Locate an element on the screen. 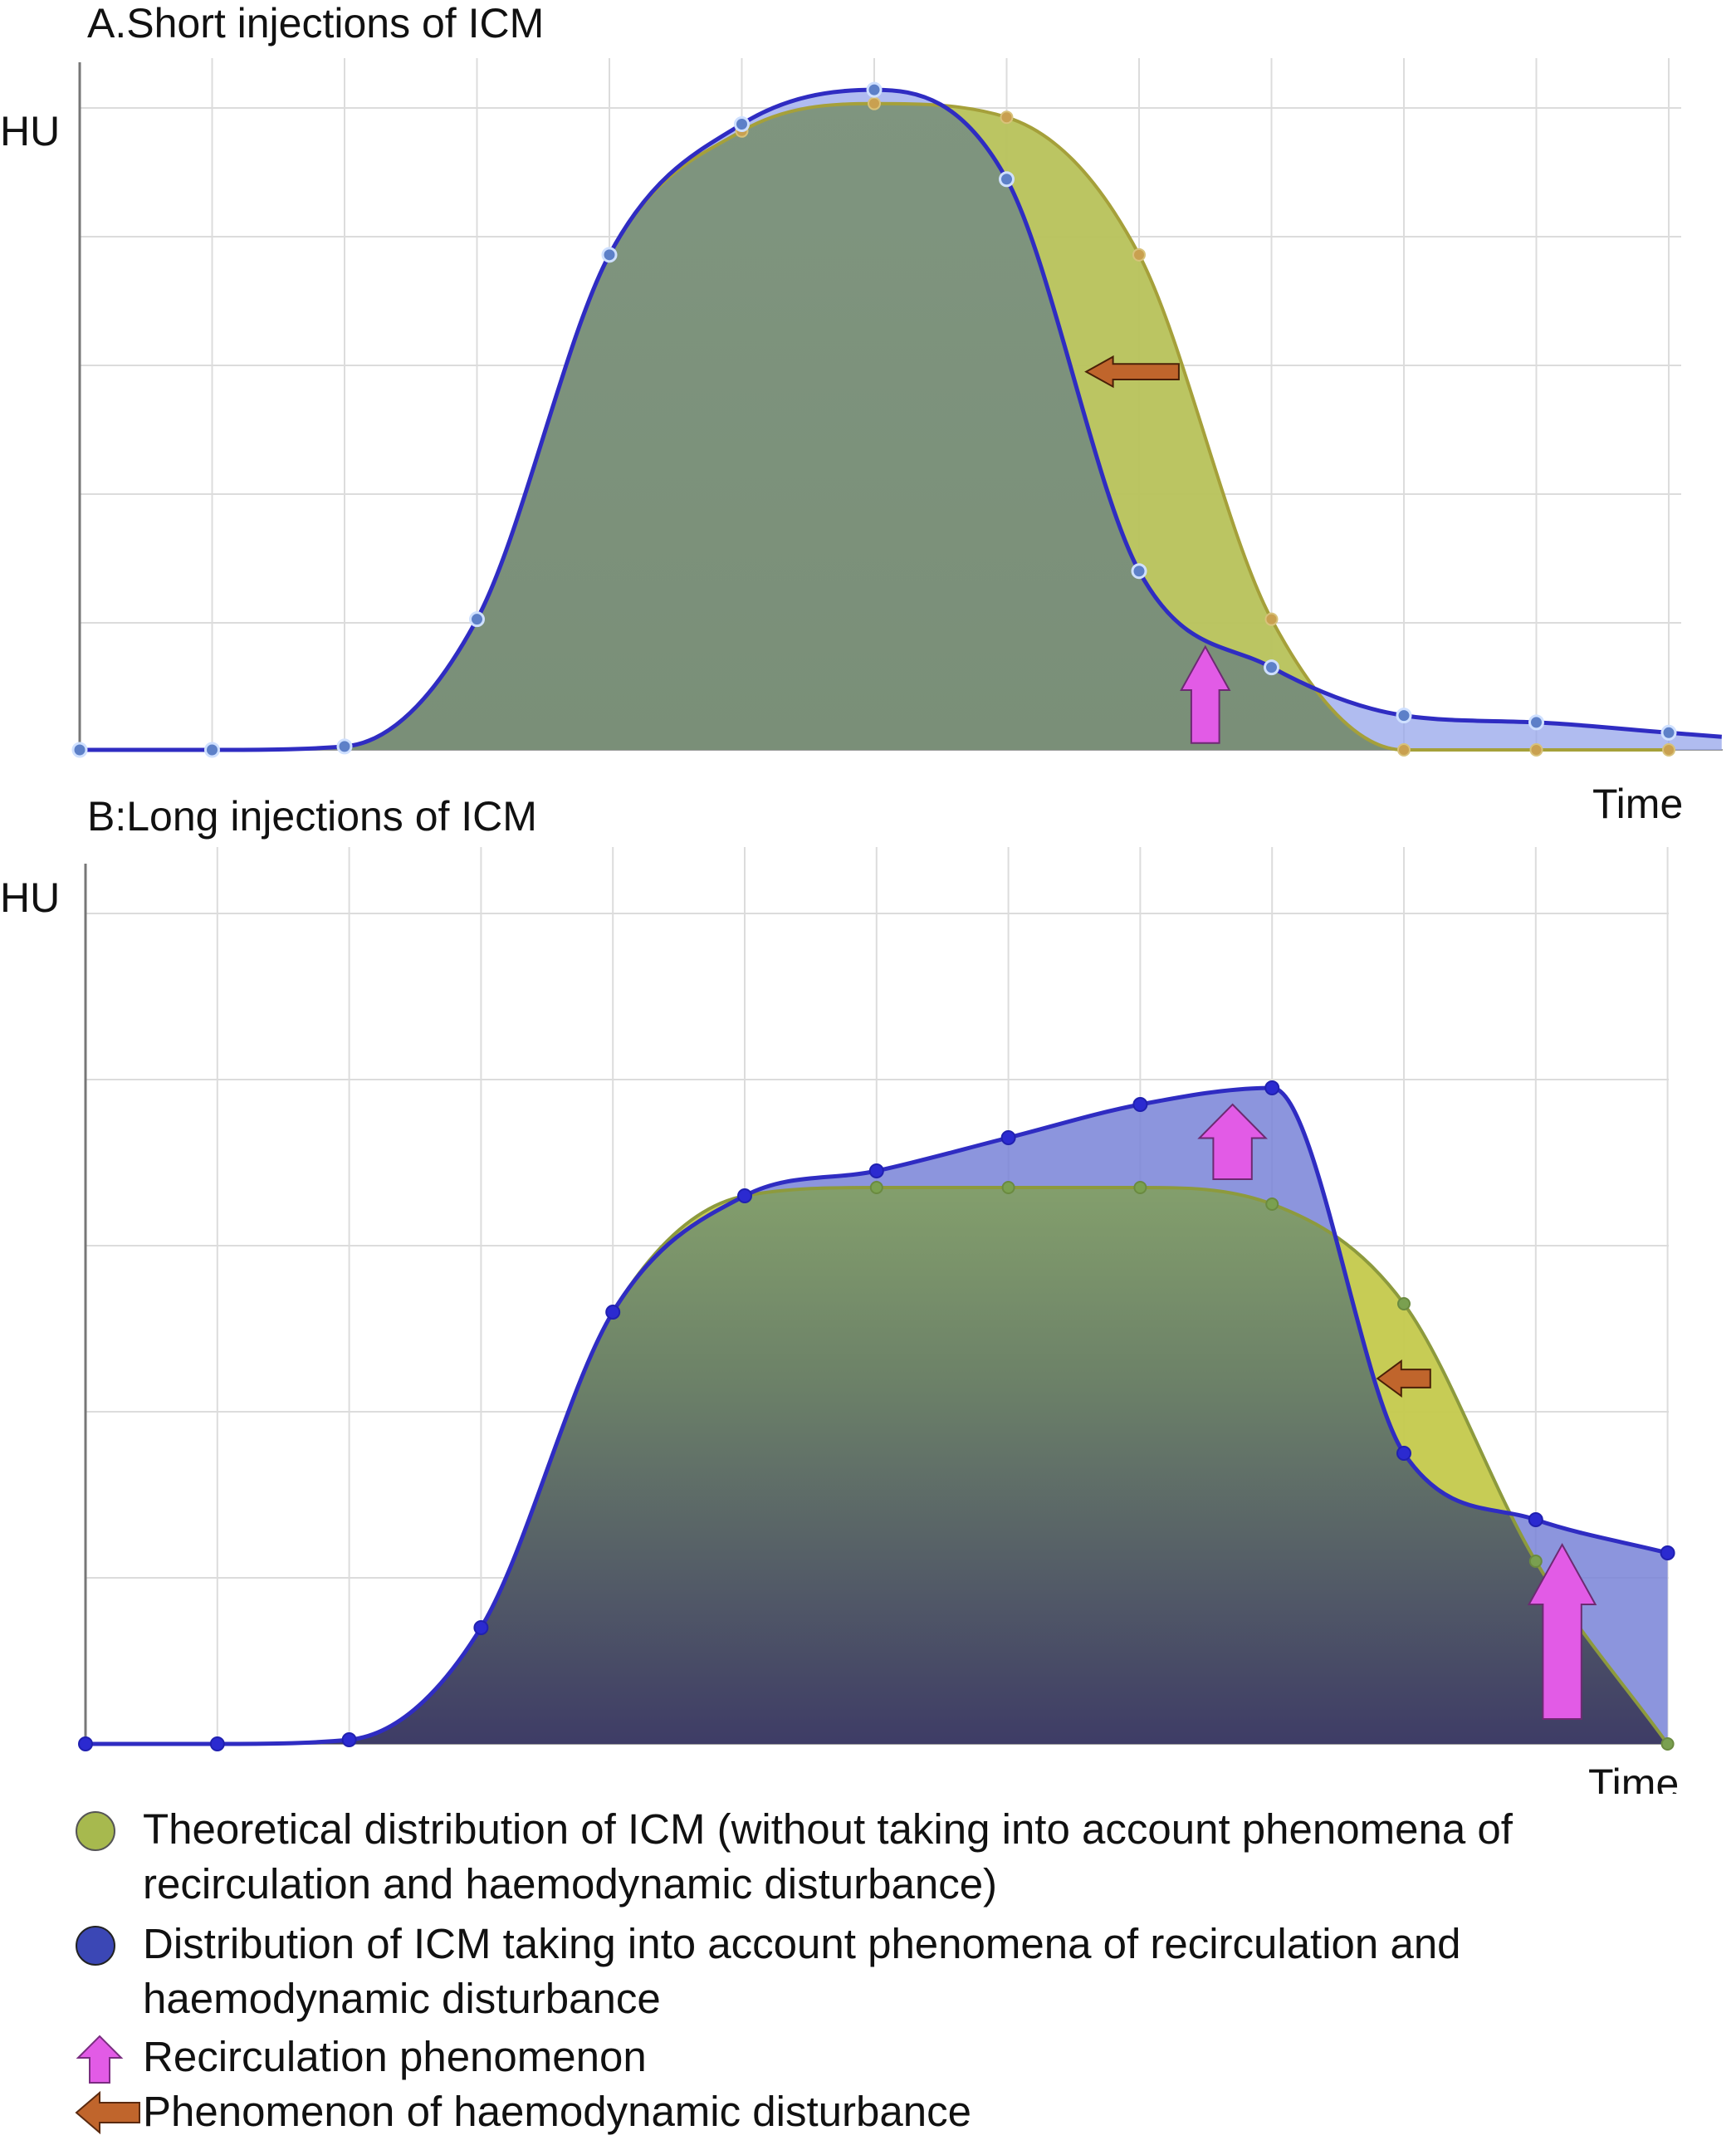 The width and height of the screenshot is (1736, 2150). panel-b-title: B:Long injections of ICM is located at coordinates (312, 816).